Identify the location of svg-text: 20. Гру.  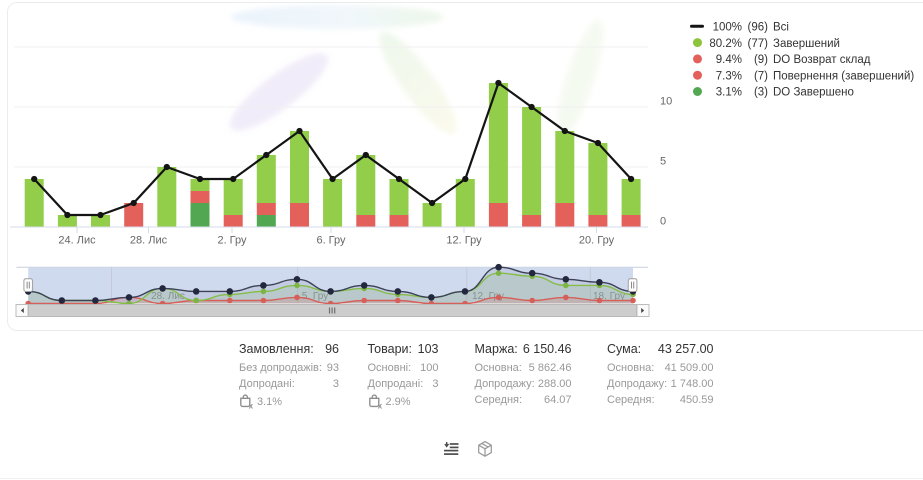
(597, 241).